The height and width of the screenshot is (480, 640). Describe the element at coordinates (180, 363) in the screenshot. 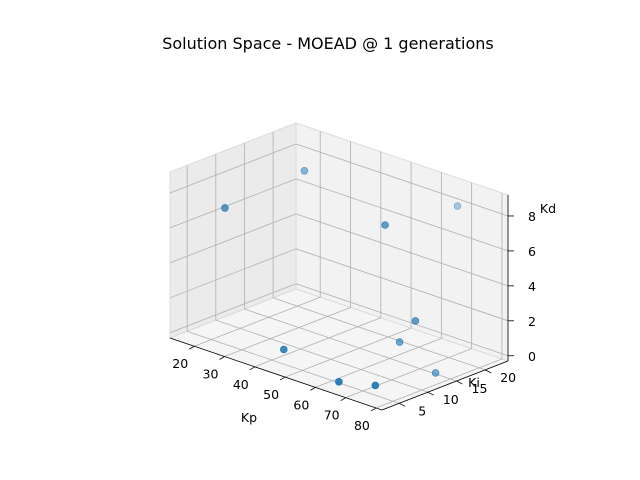

I see `x-tick-label: 20` at that location.